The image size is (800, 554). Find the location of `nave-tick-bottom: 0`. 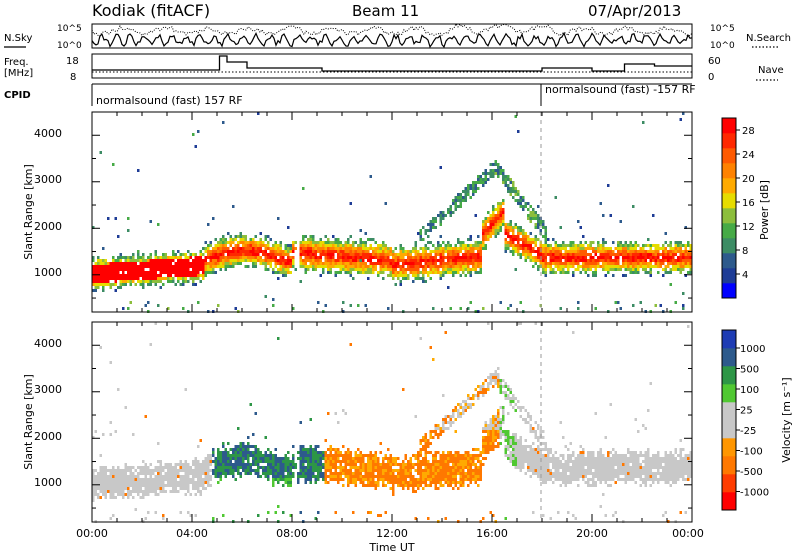

nave-tick-bottom: 0 is located at coordinates (711, 77).